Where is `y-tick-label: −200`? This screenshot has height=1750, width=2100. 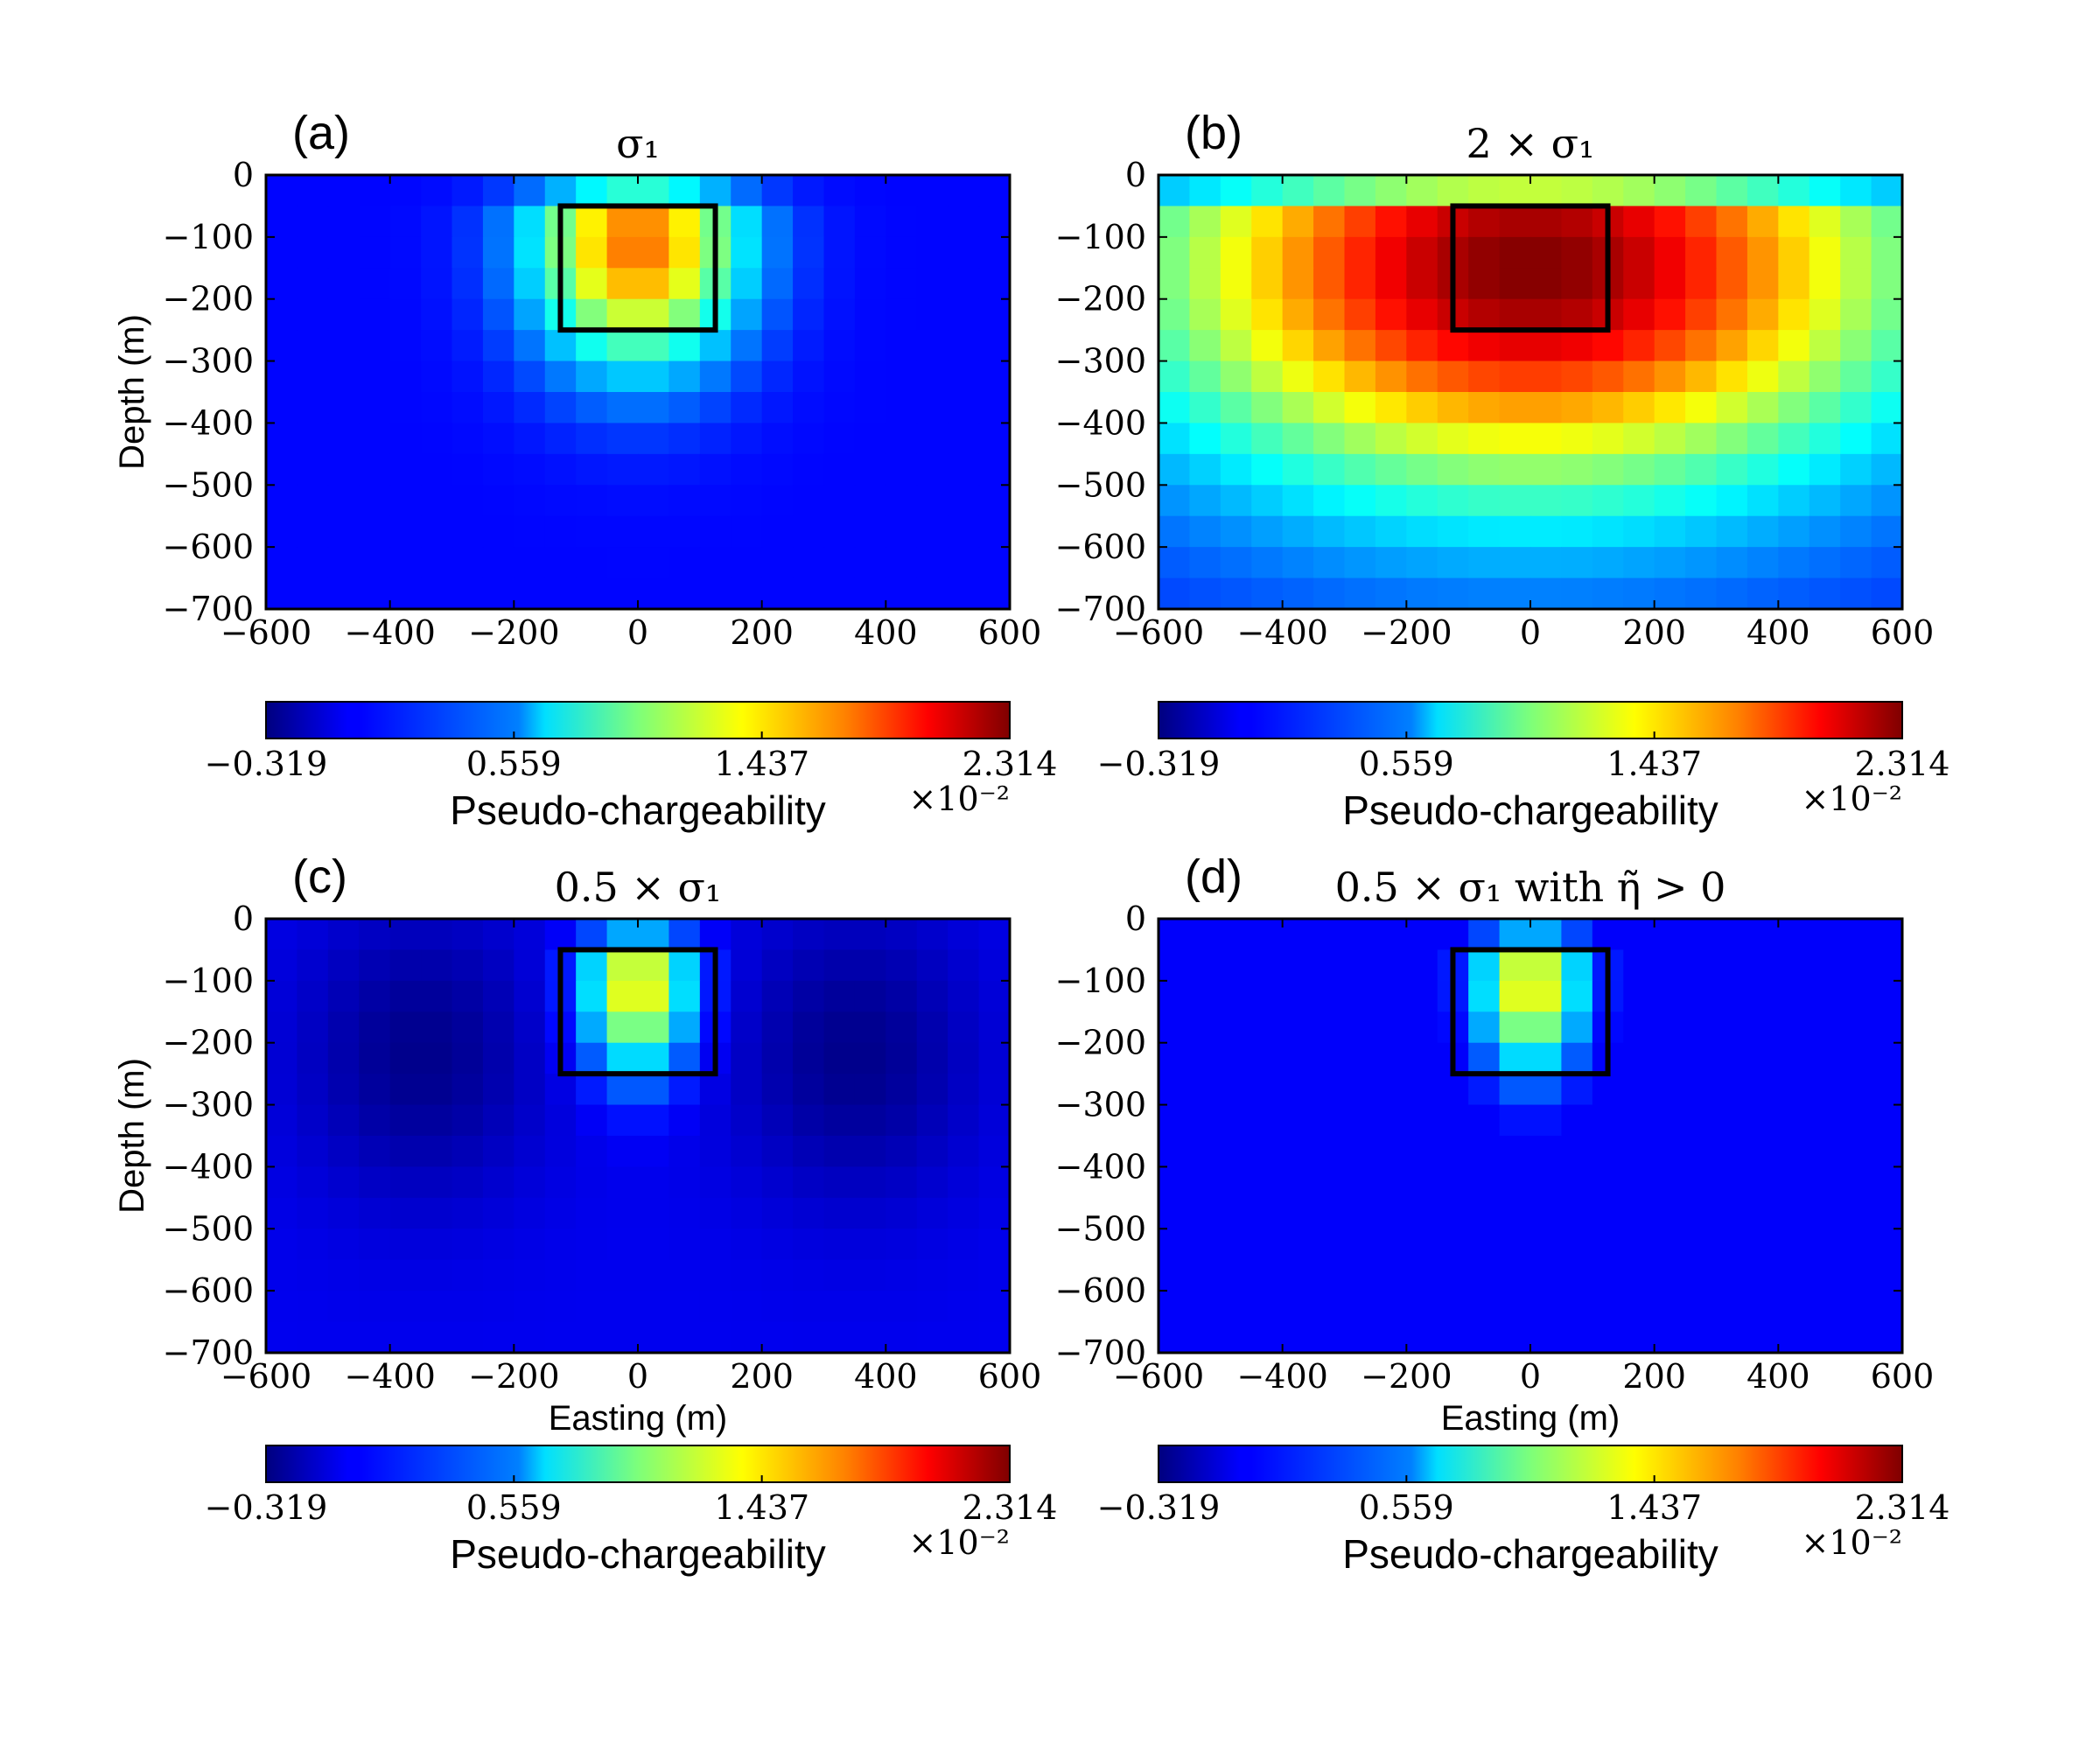 y-tick-label: −200 is located at coordinates (208, 299).